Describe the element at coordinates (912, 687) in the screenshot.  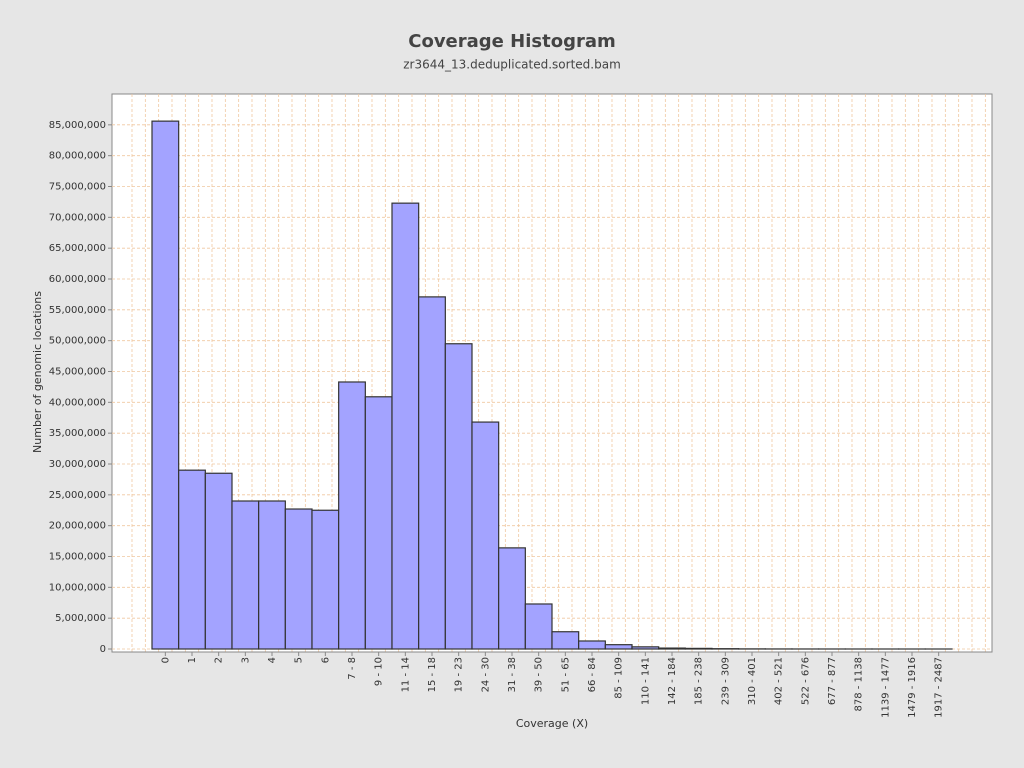
I see `x-tick-label: 1479 - 1916` at that location.